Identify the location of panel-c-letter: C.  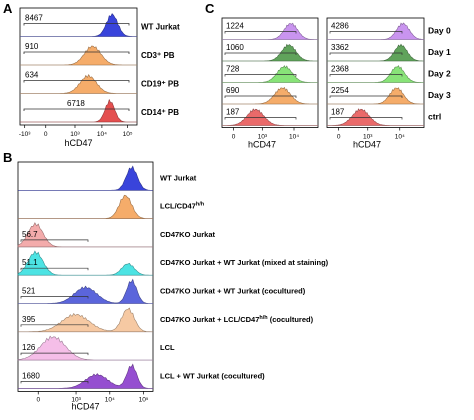
(210, 8).